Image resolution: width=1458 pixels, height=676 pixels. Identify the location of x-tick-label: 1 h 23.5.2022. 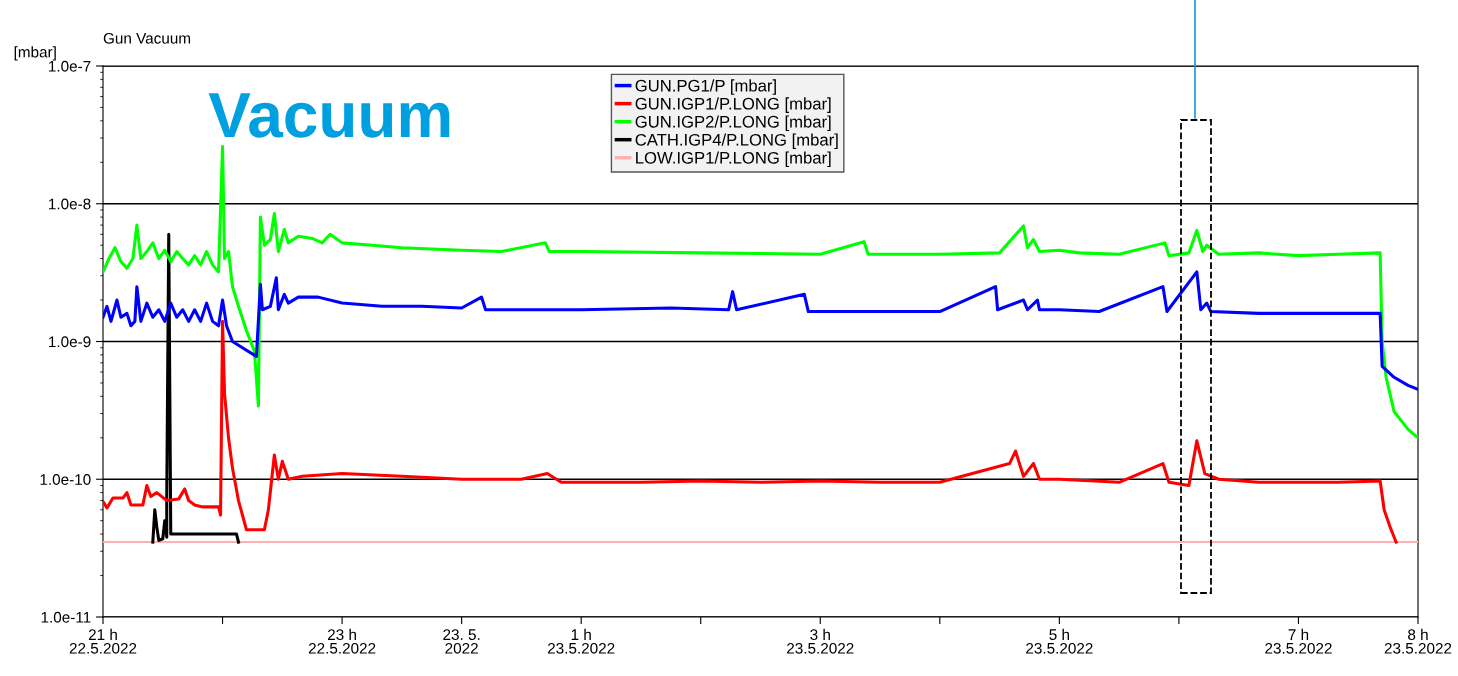
(581, 641).